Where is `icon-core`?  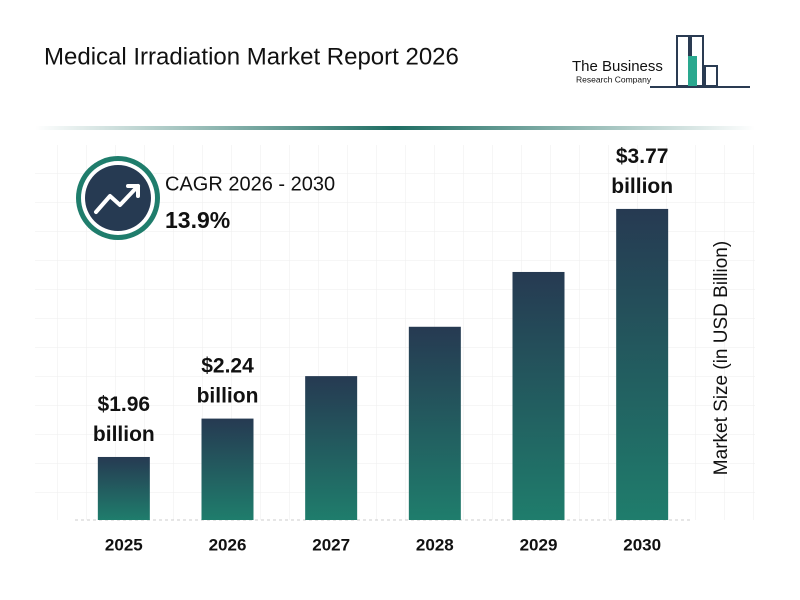 icon-core is located at coordinates (118, 198).